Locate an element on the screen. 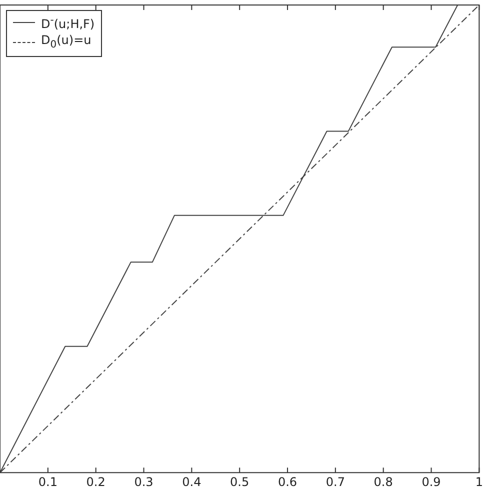 Image resolution: width=486 pixels, height=495 pixels. x-tick-label: 0.9 is located at coordinates (431, 481).